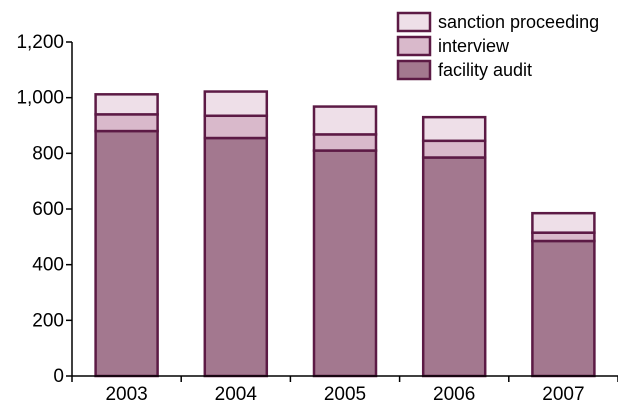 The height and width of the screenshot is (402, 618). What do you see at coordinates (345, 393) in the screenshot?
I see `x-tick-label: 2005` at bounding box center [345, 393].